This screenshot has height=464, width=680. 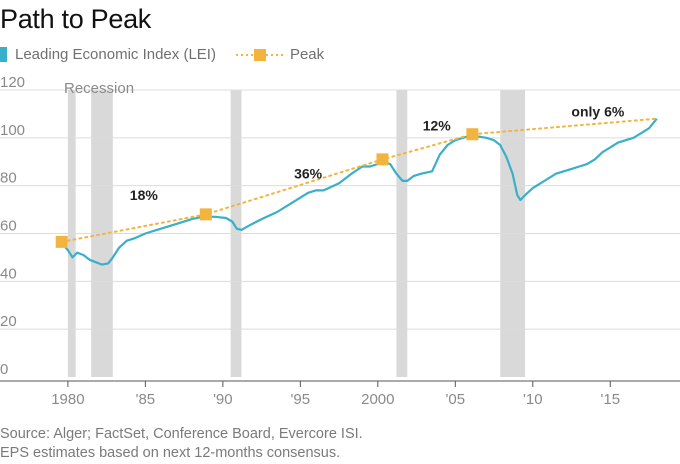 I want to click on chart-title: Path to Peak, so click(x=76, y=19).